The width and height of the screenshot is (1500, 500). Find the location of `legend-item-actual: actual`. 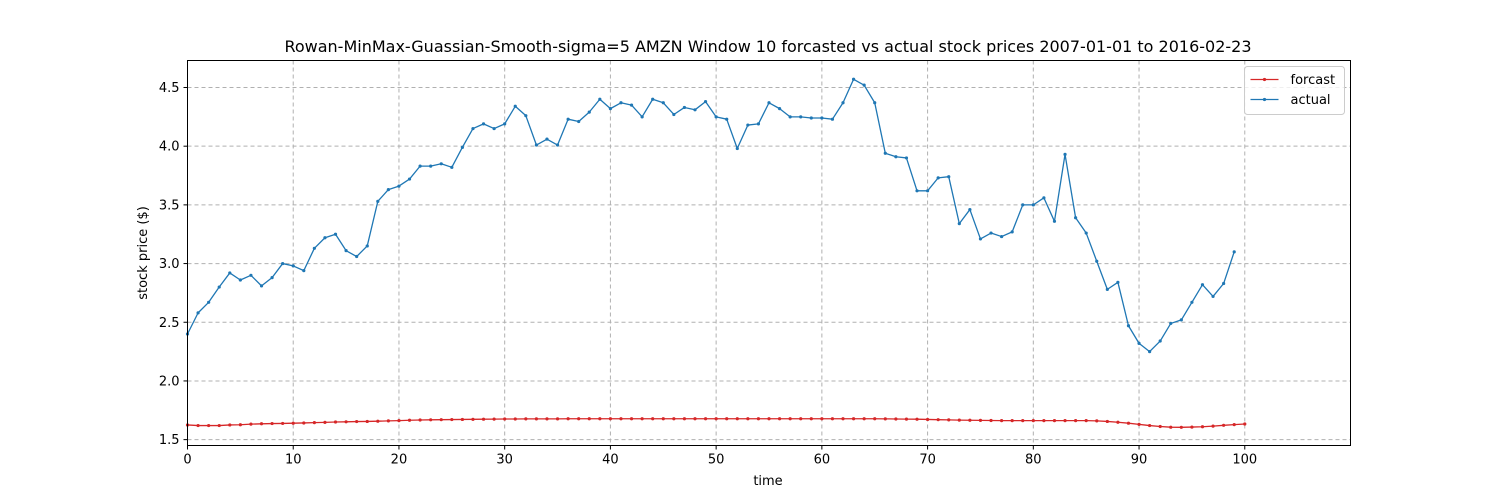

legend-item-actual: actual is located at coordinates (1290, 100).